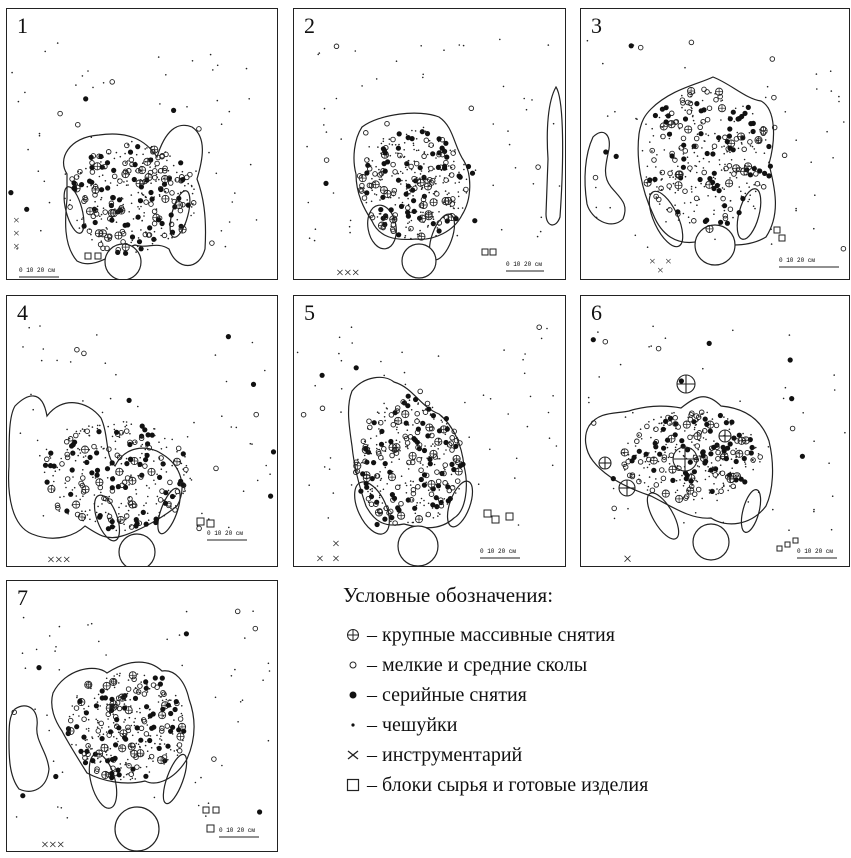 The width and height of the screenshot is (851, 858). Describe the element at coordinates (715, 445) in the screenshot. I see `plan-drawing: × 0 10 20 см` at that location.